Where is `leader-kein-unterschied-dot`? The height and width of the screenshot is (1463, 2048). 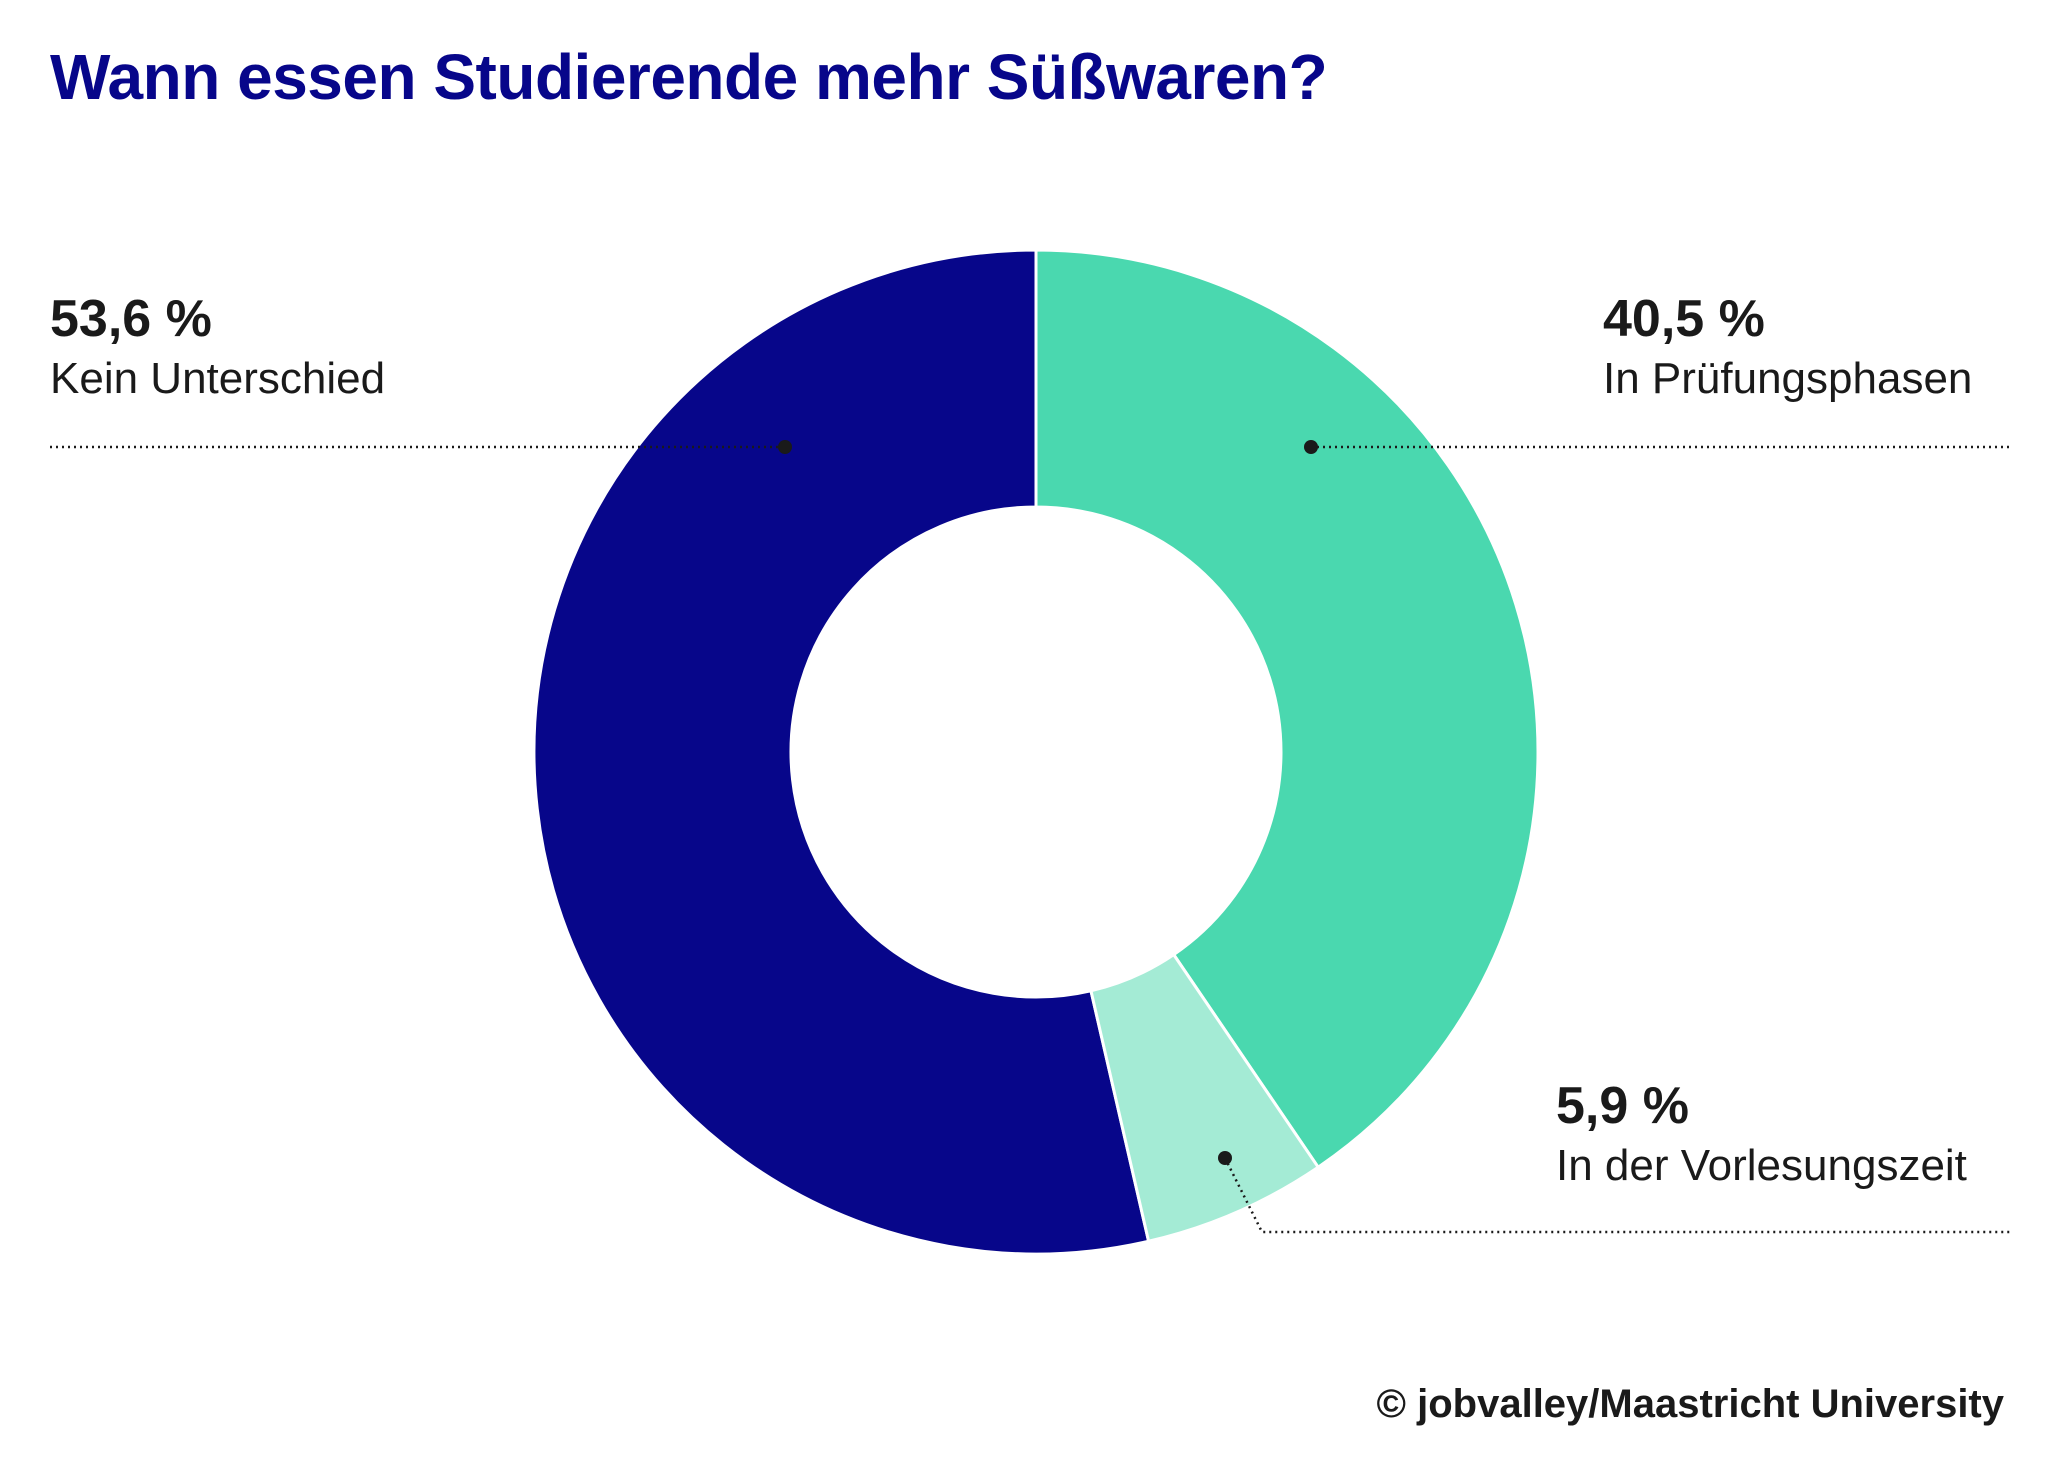
leader-kein-unterschied-dot is located at coordinates (785, 447).